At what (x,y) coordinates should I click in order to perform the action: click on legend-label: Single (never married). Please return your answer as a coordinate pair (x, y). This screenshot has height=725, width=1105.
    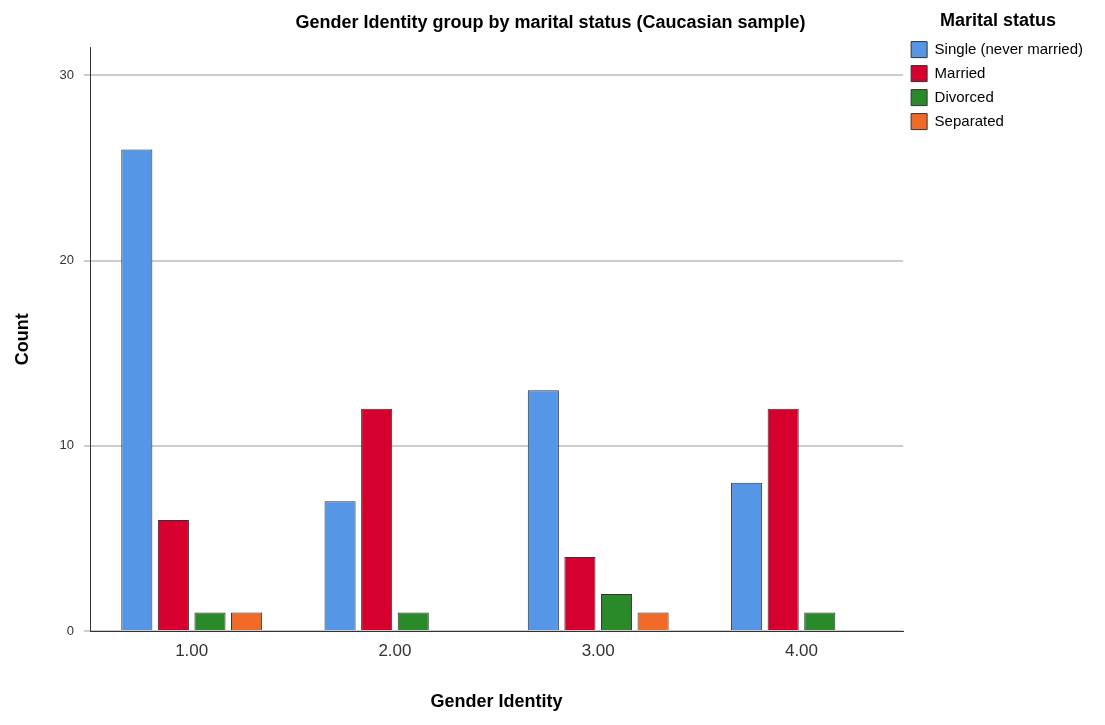
    Looking at the image, I should click on (1008, 48).